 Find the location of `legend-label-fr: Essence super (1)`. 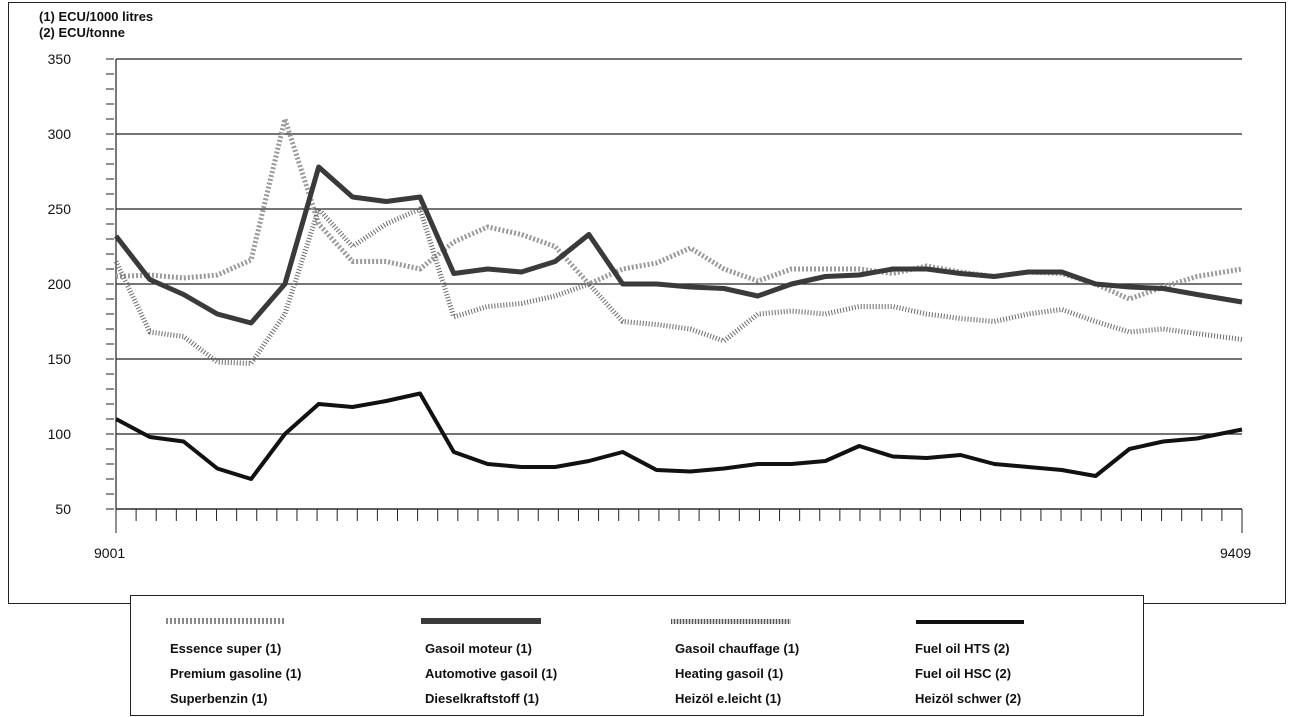

legend-label-fr: Essence super (1) is located at coordinates (226, 648).